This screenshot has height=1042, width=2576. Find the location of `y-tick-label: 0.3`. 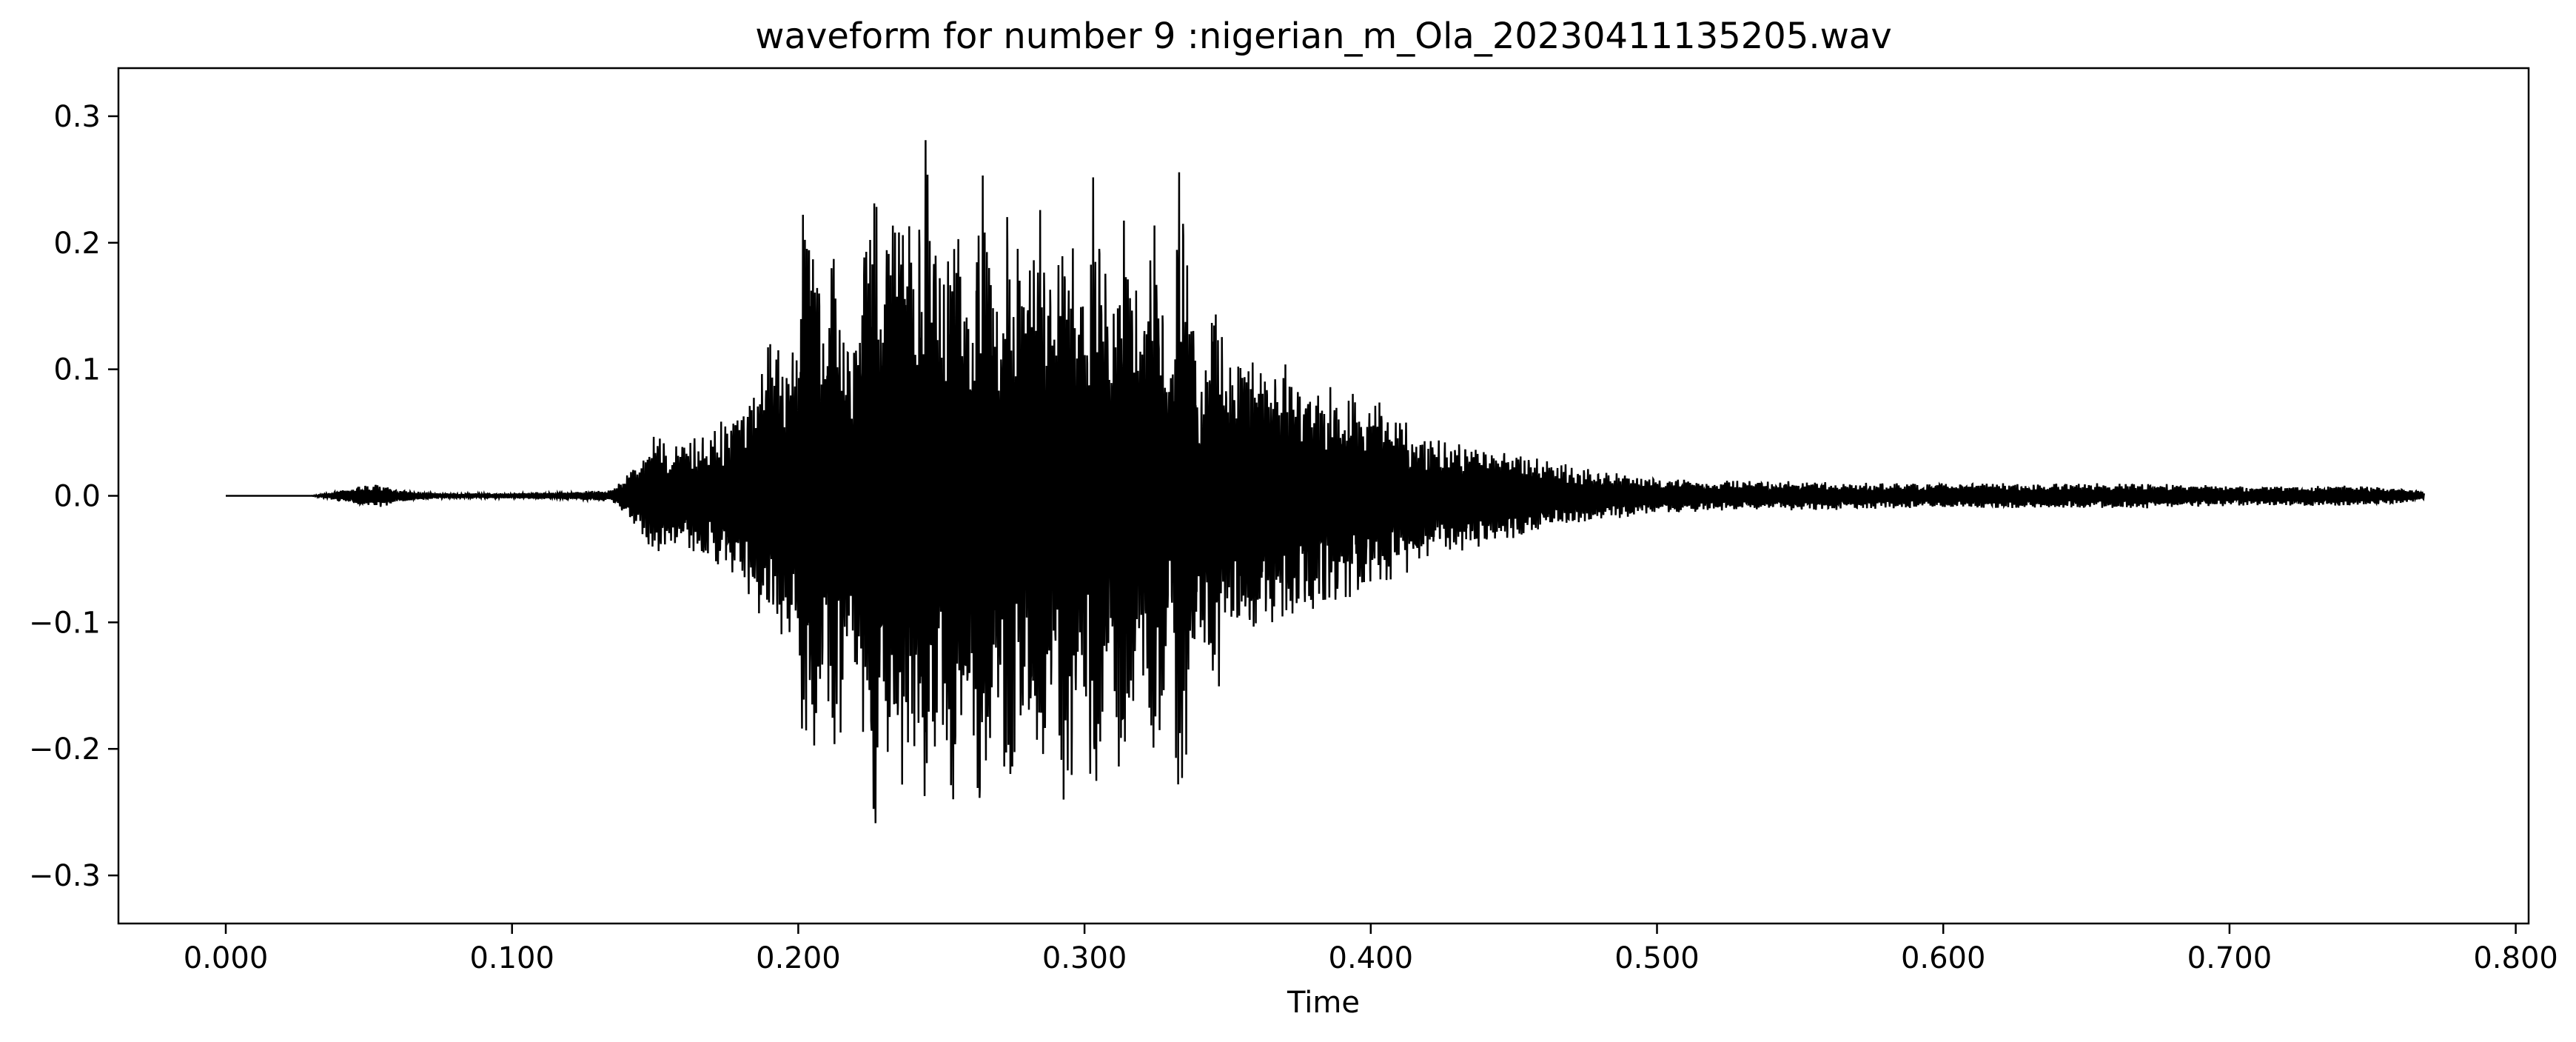

y-tick-label: 0.3 is located at coordinates (77, 117).